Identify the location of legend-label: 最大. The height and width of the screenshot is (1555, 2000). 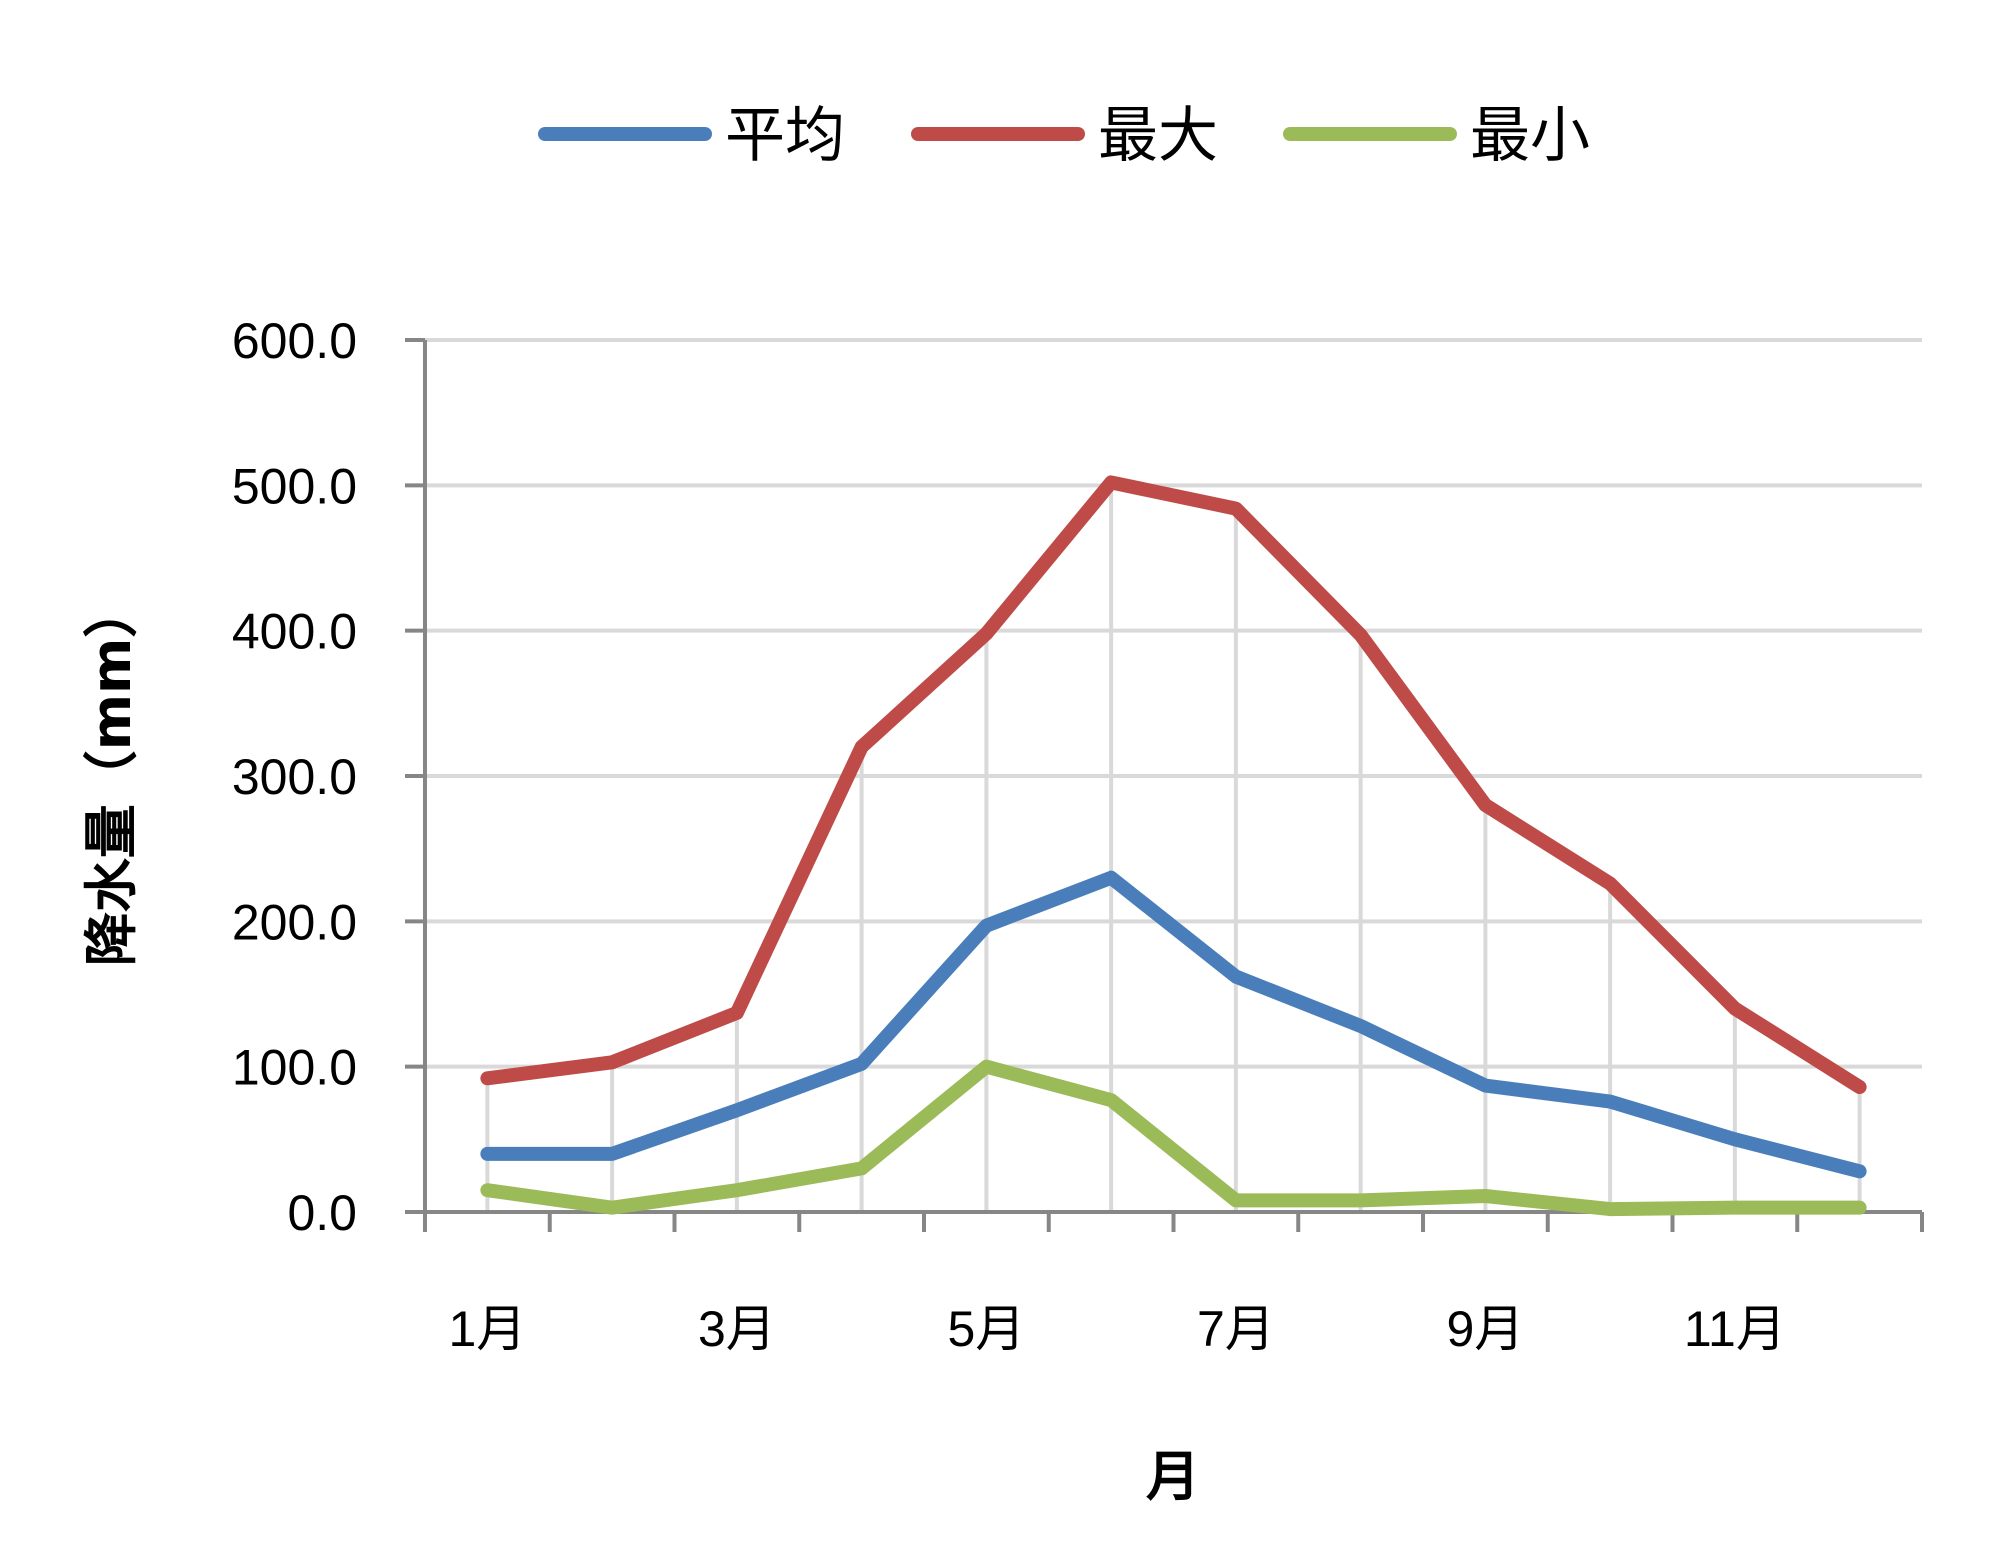
(1158, 136).